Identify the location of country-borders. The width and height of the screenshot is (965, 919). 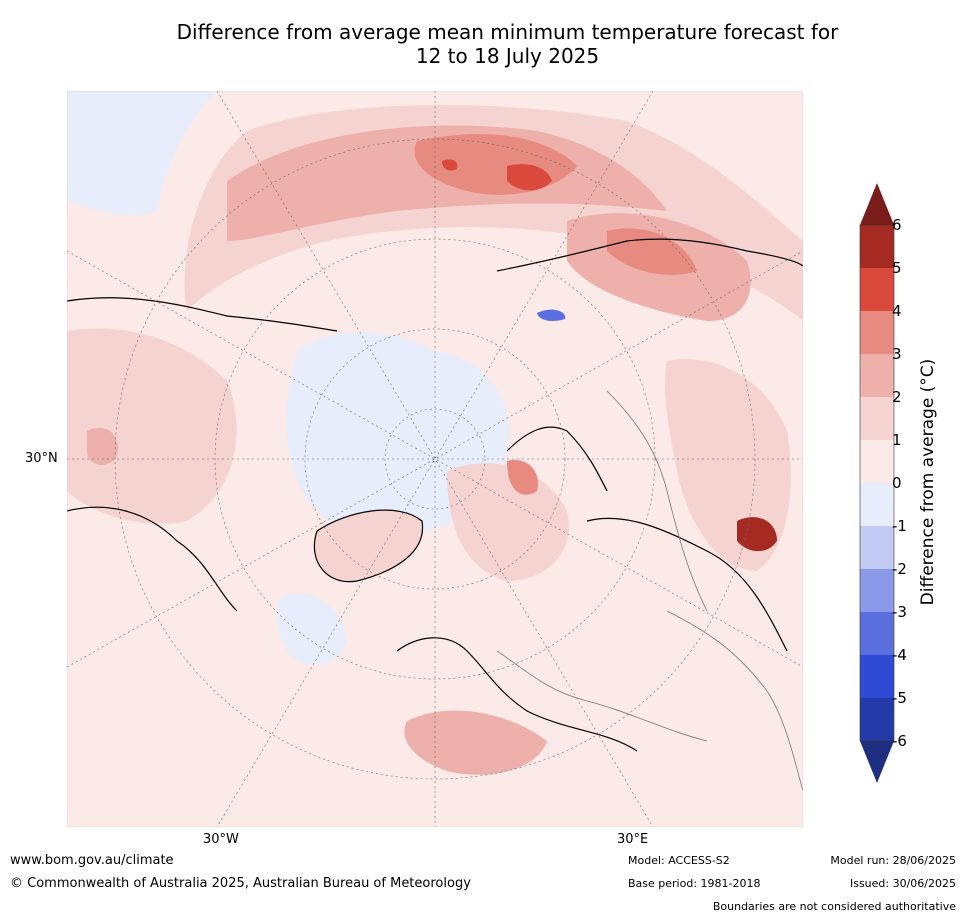
(649, 591).